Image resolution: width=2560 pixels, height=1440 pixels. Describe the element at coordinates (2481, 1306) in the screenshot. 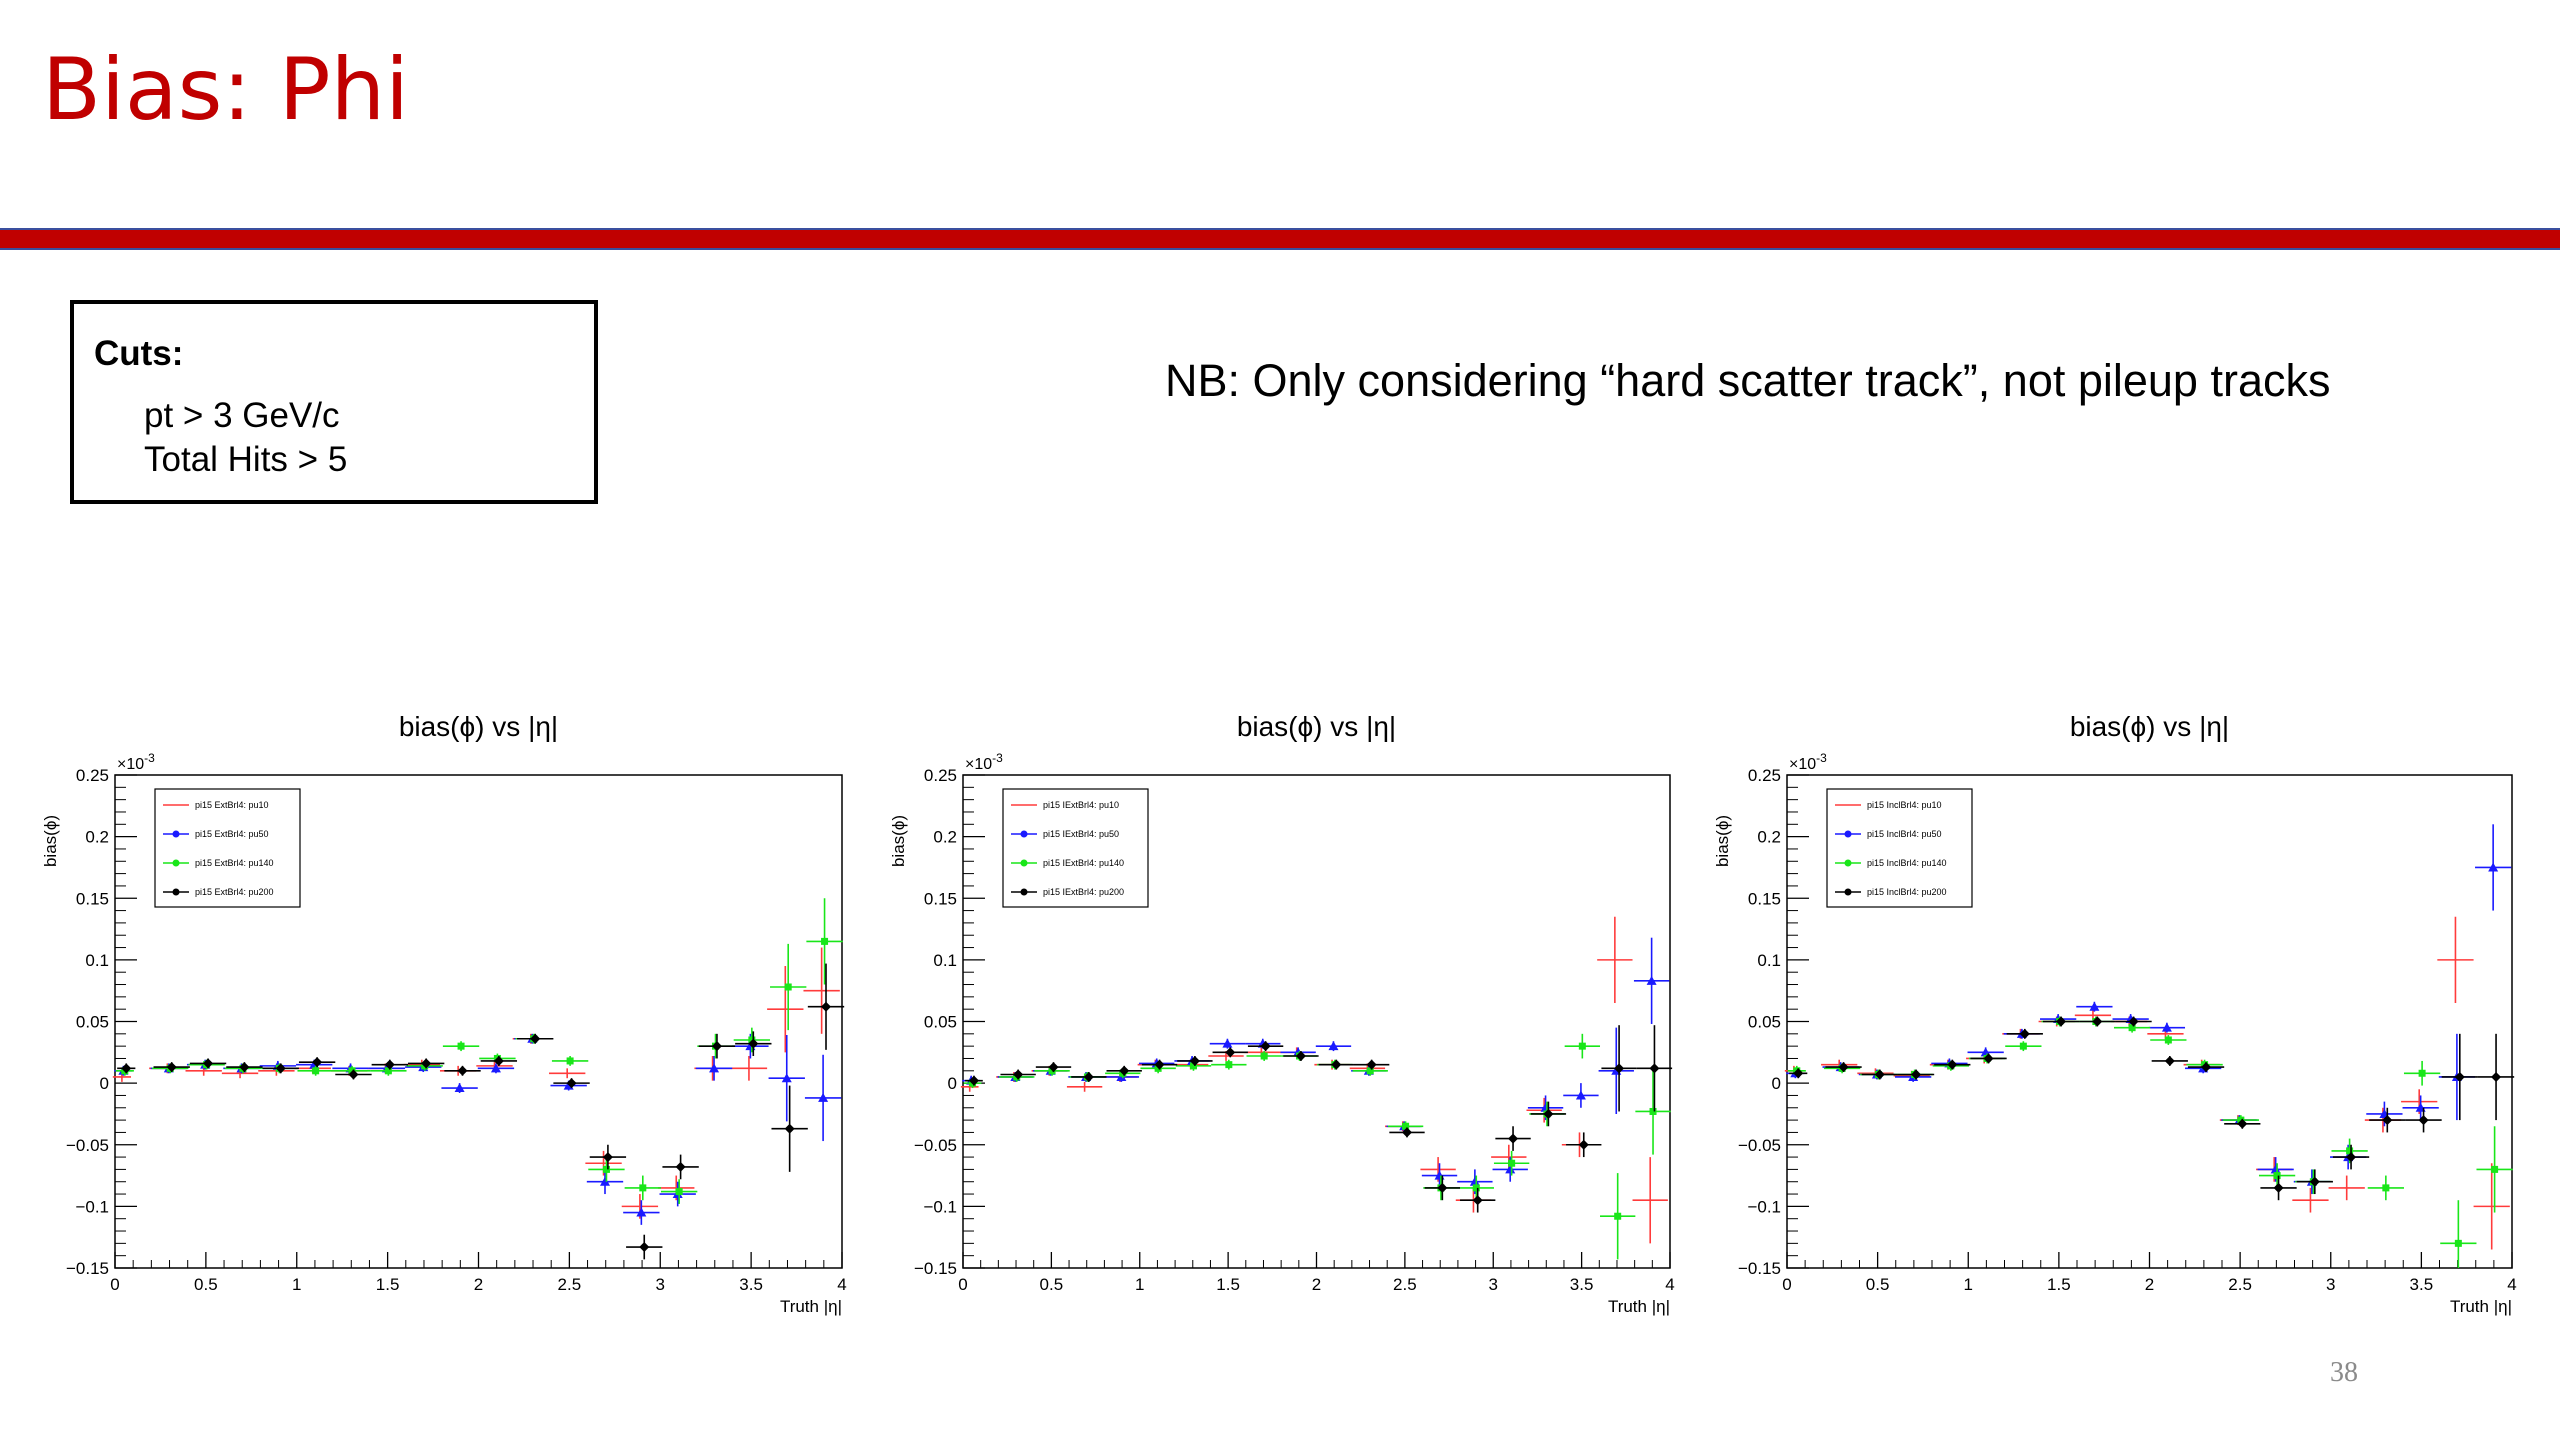

I see `x-axis-label: Truth |η|` at that location.